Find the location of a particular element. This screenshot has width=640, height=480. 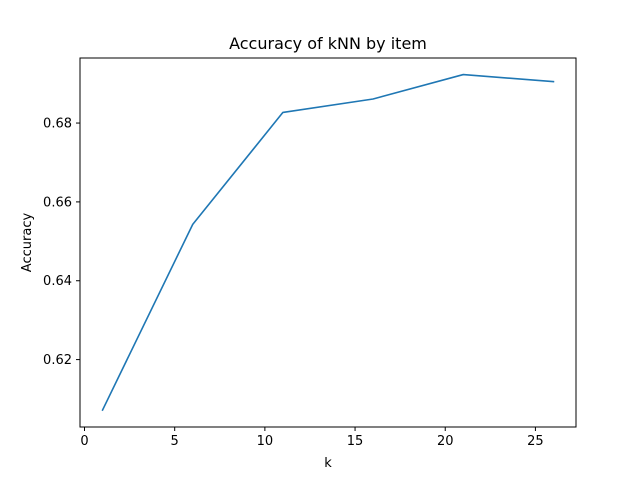

x-tick-label: 0 is located at coordinates (84, 441).